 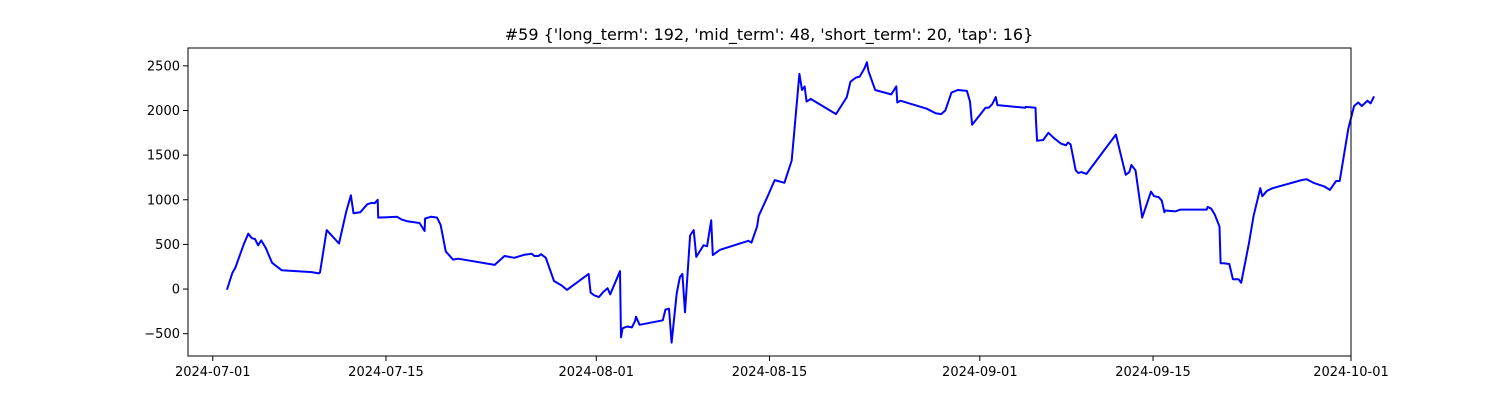 I want to click on x-tick-label: 2024-10-01, so click(x=1351, y=372).